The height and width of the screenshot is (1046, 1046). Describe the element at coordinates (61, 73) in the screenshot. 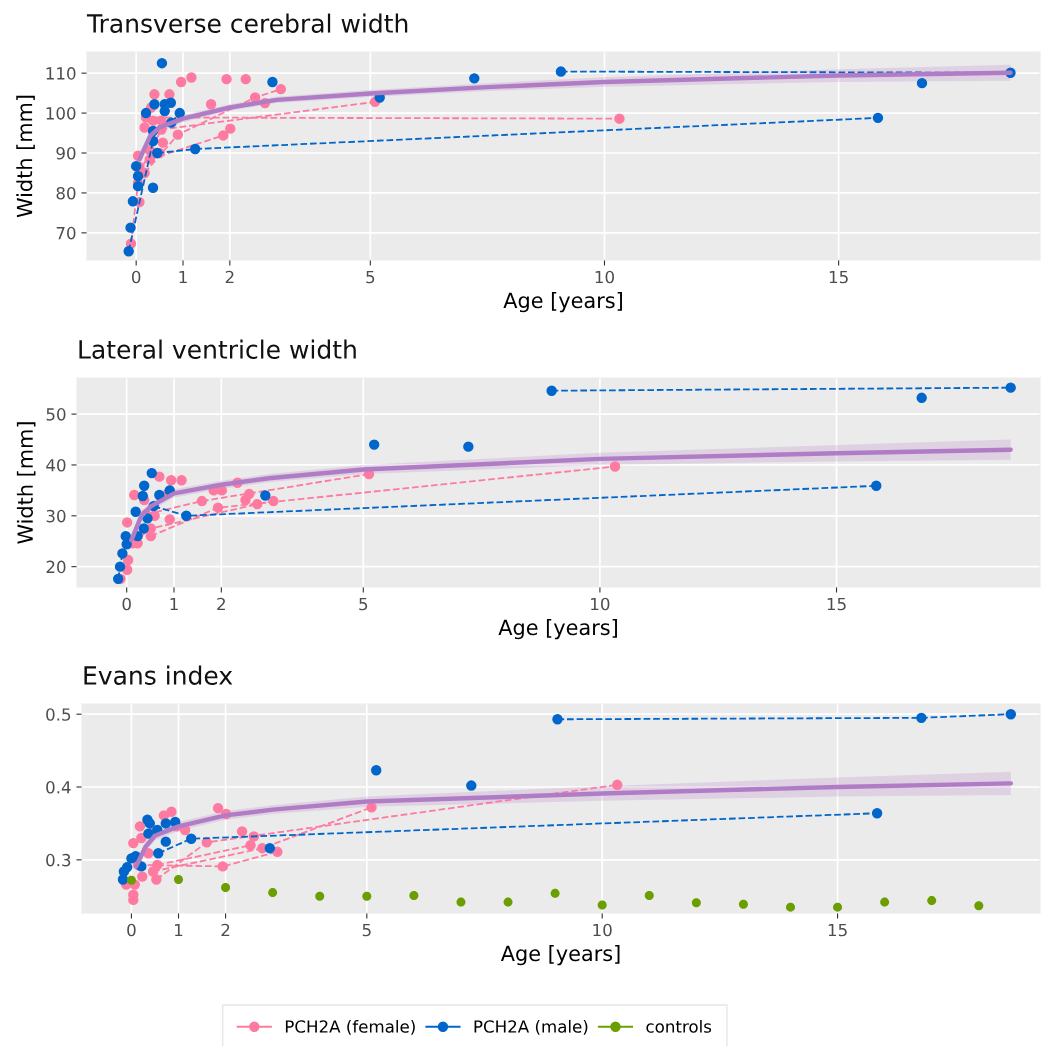

I see `y-tick-label: 110` at that location.